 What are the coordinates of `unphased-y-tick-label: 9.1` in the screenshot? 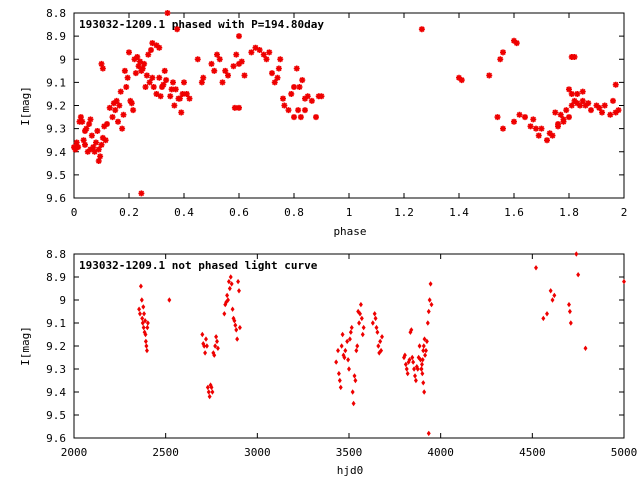 It's located at (56, 323).